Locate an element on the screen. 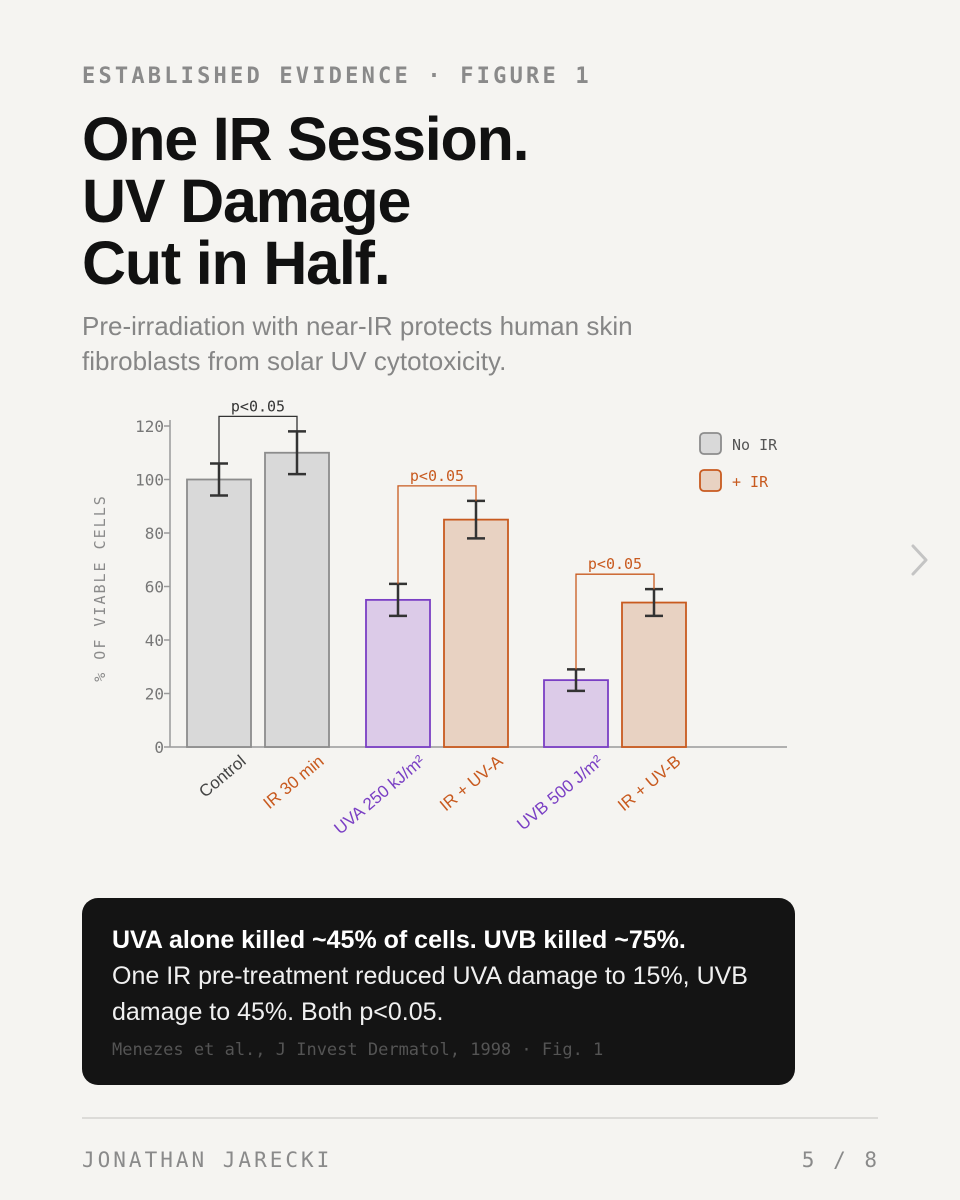 The image size is (960, 1200). title-line-2: UV Damage is located at coordinates (246, 201).